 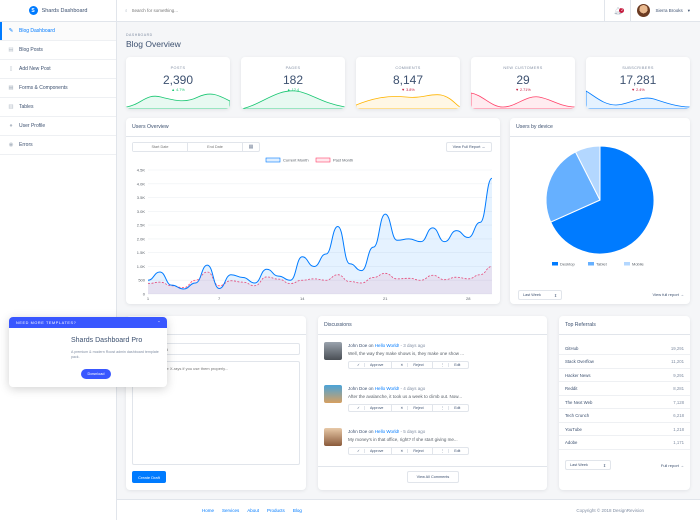 I want to click on user-menu: Sierra Brooks ▾, so click(x=665, y=11).